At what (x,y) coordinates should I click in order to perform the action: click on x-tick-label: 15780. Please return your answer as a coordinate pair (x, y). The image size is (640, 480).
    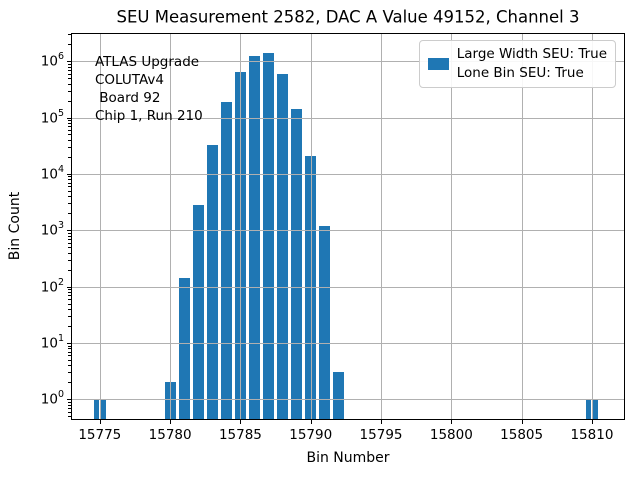
    Looking at the image, I should click on (170, 435).